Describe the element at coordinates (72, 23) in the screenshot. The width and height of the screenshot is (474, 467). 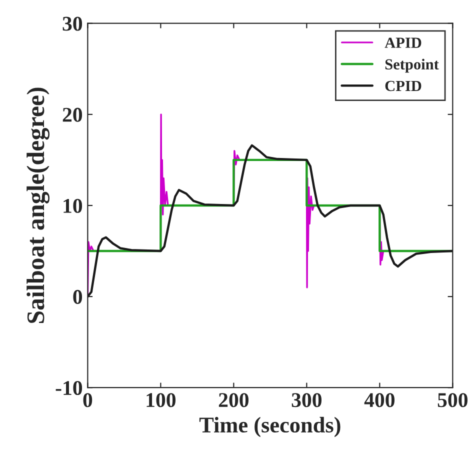
I see `y-tick-label: 30` at that location.